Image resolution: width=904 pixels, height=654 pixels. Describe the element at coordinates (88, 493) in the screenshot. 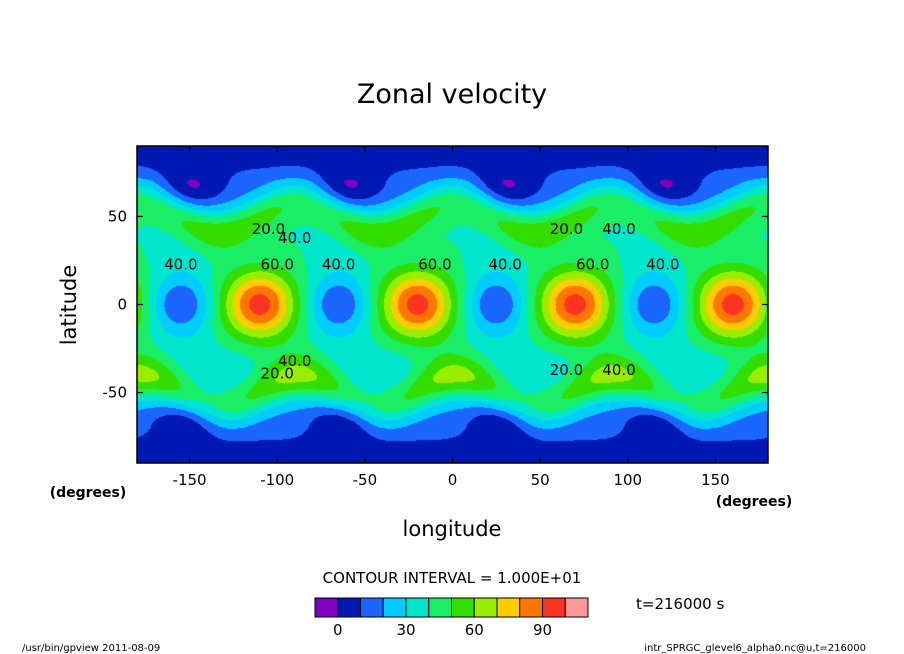

I see `y-axis-unit: (degrees)` at that location.